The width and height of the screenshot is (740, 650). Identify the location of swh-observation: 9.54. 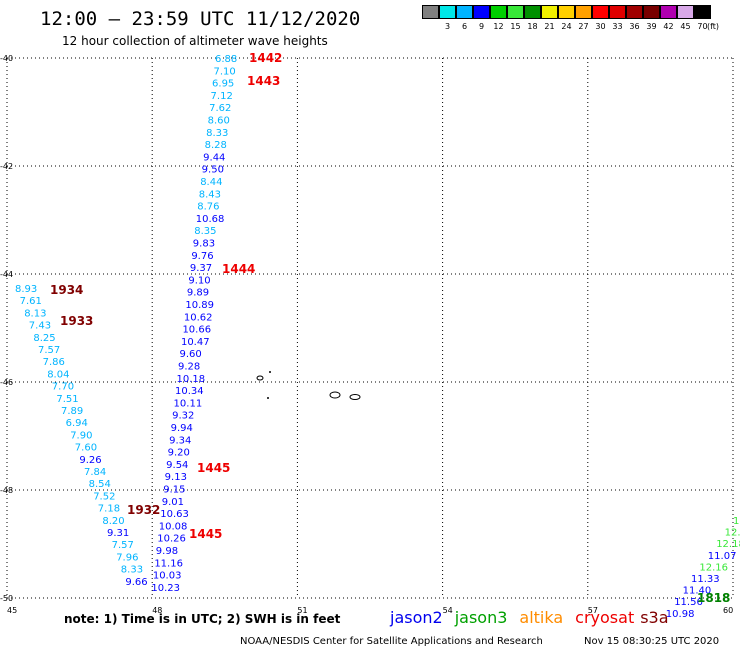
(177, 465).